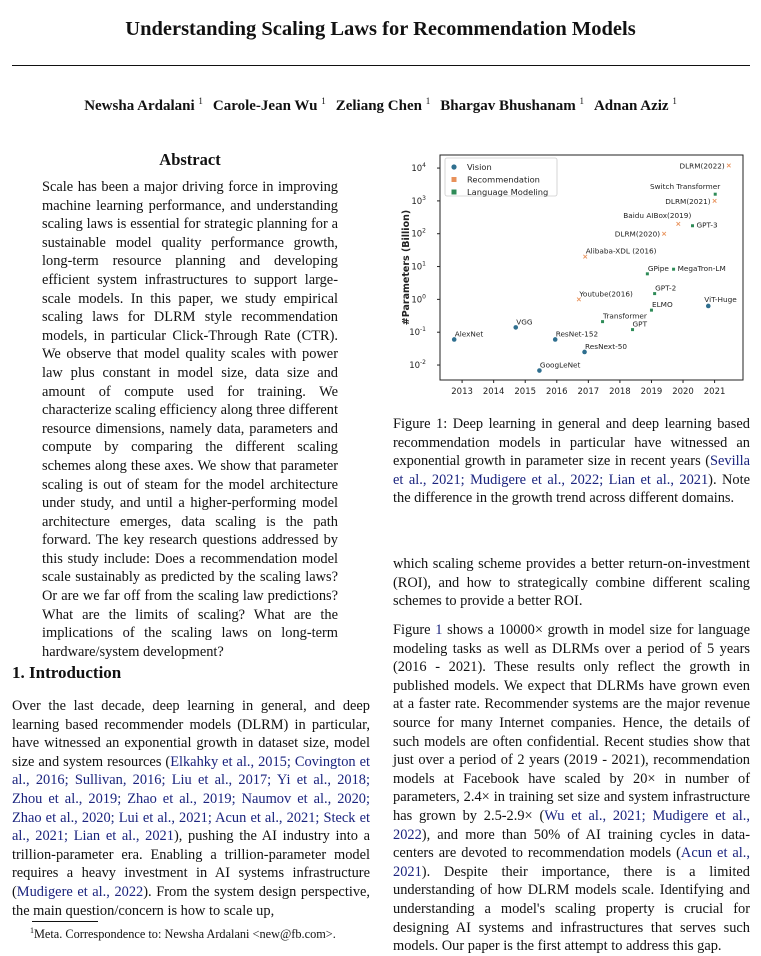 This screenshot has width=761, height=956. What do you see at coordinates (640, 324) in the screenshot?
I see `data-point-label: GPT` at bounding box center [640, 324].